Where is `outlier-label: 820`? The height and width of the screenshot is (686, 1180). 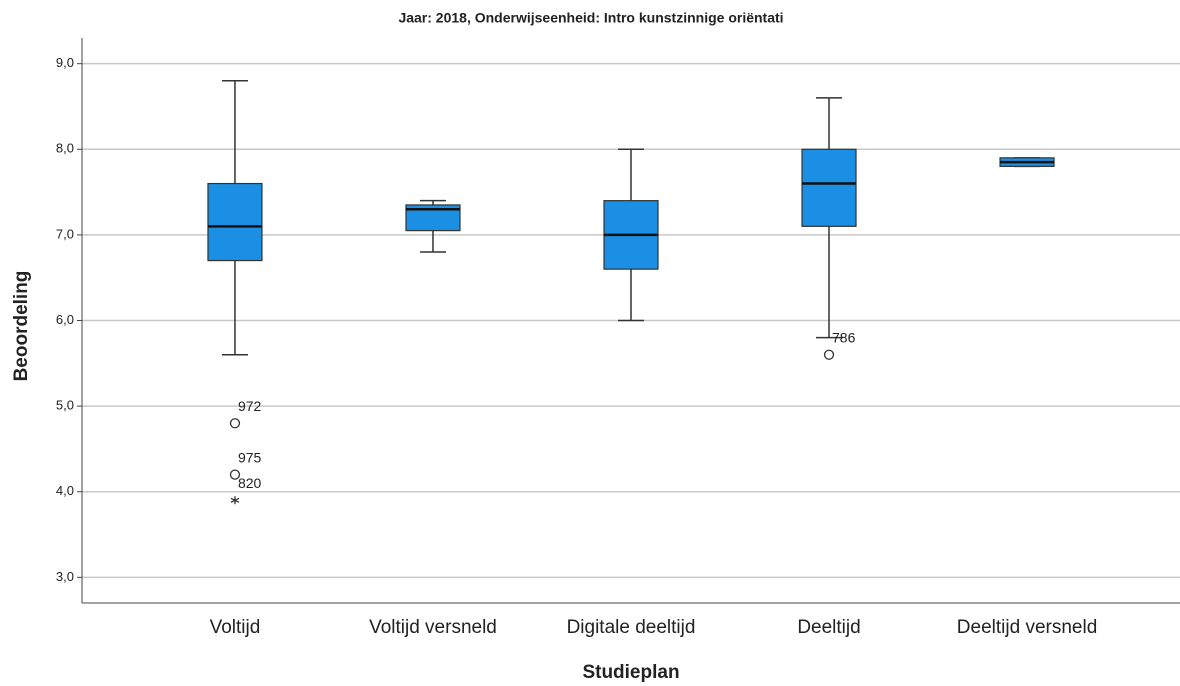 outlier-label: 820 is located at coordinates (250, 483).